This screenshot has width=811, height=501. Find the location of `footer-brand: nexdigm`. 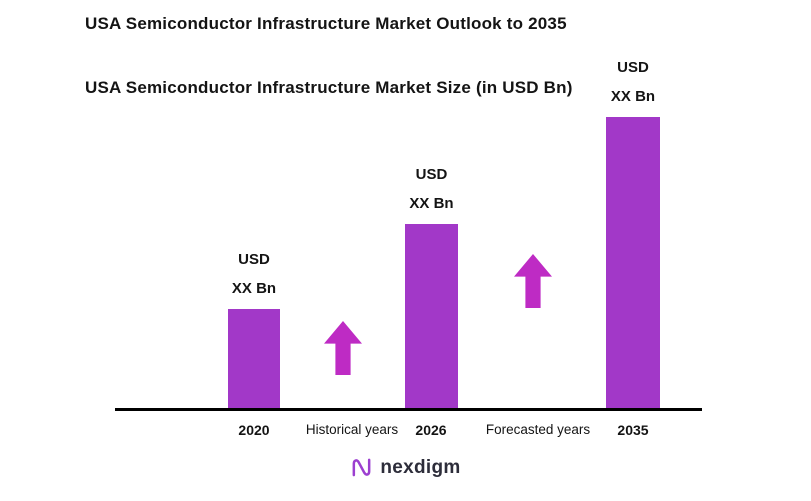

footer-brand: nexdigm is located at coordinates (405, 467).